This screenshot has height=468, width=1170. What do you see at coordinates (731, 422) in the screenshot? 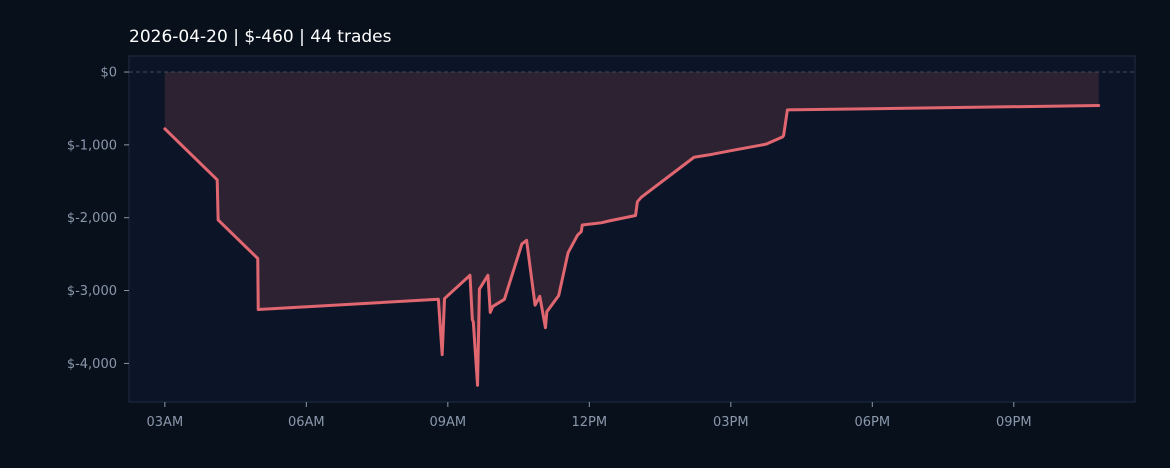
I see `x-tick-label: 03PM` at bounding box center [731, 422].